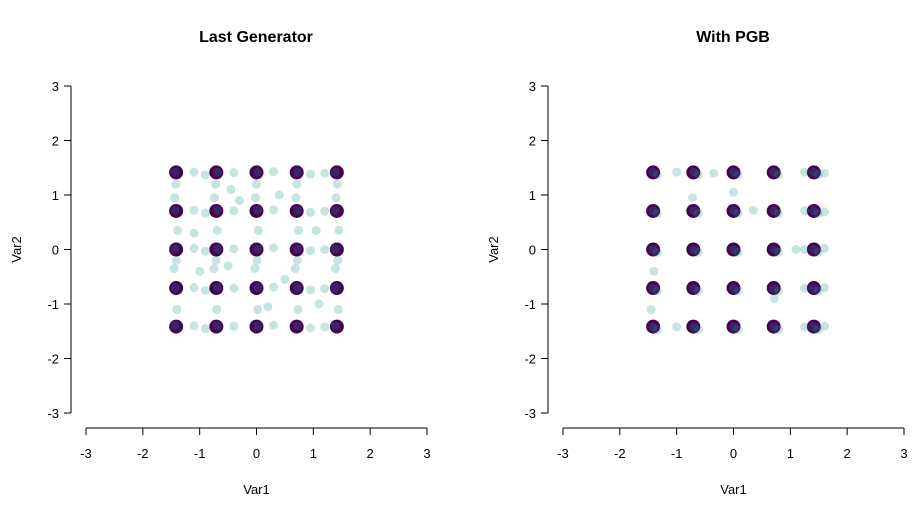  I want to click on y-tick-label: 3, so click(532, 86).